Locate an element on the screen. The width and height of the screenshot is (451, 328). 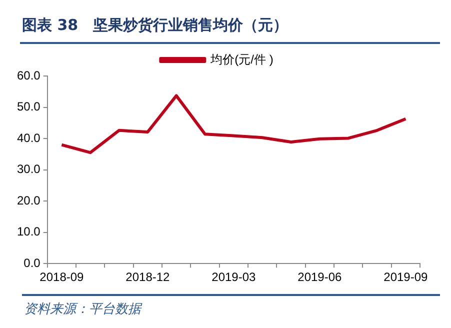
x-tick-label: 2018-12 is located at coordinates (148, 277).